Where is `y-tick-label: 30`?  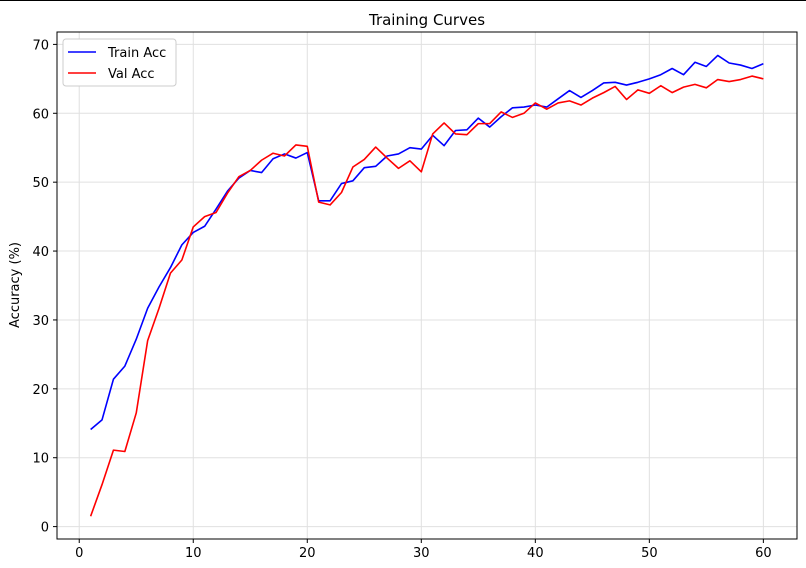 y-tick-label: 30 is located at coordinates (40, 321).